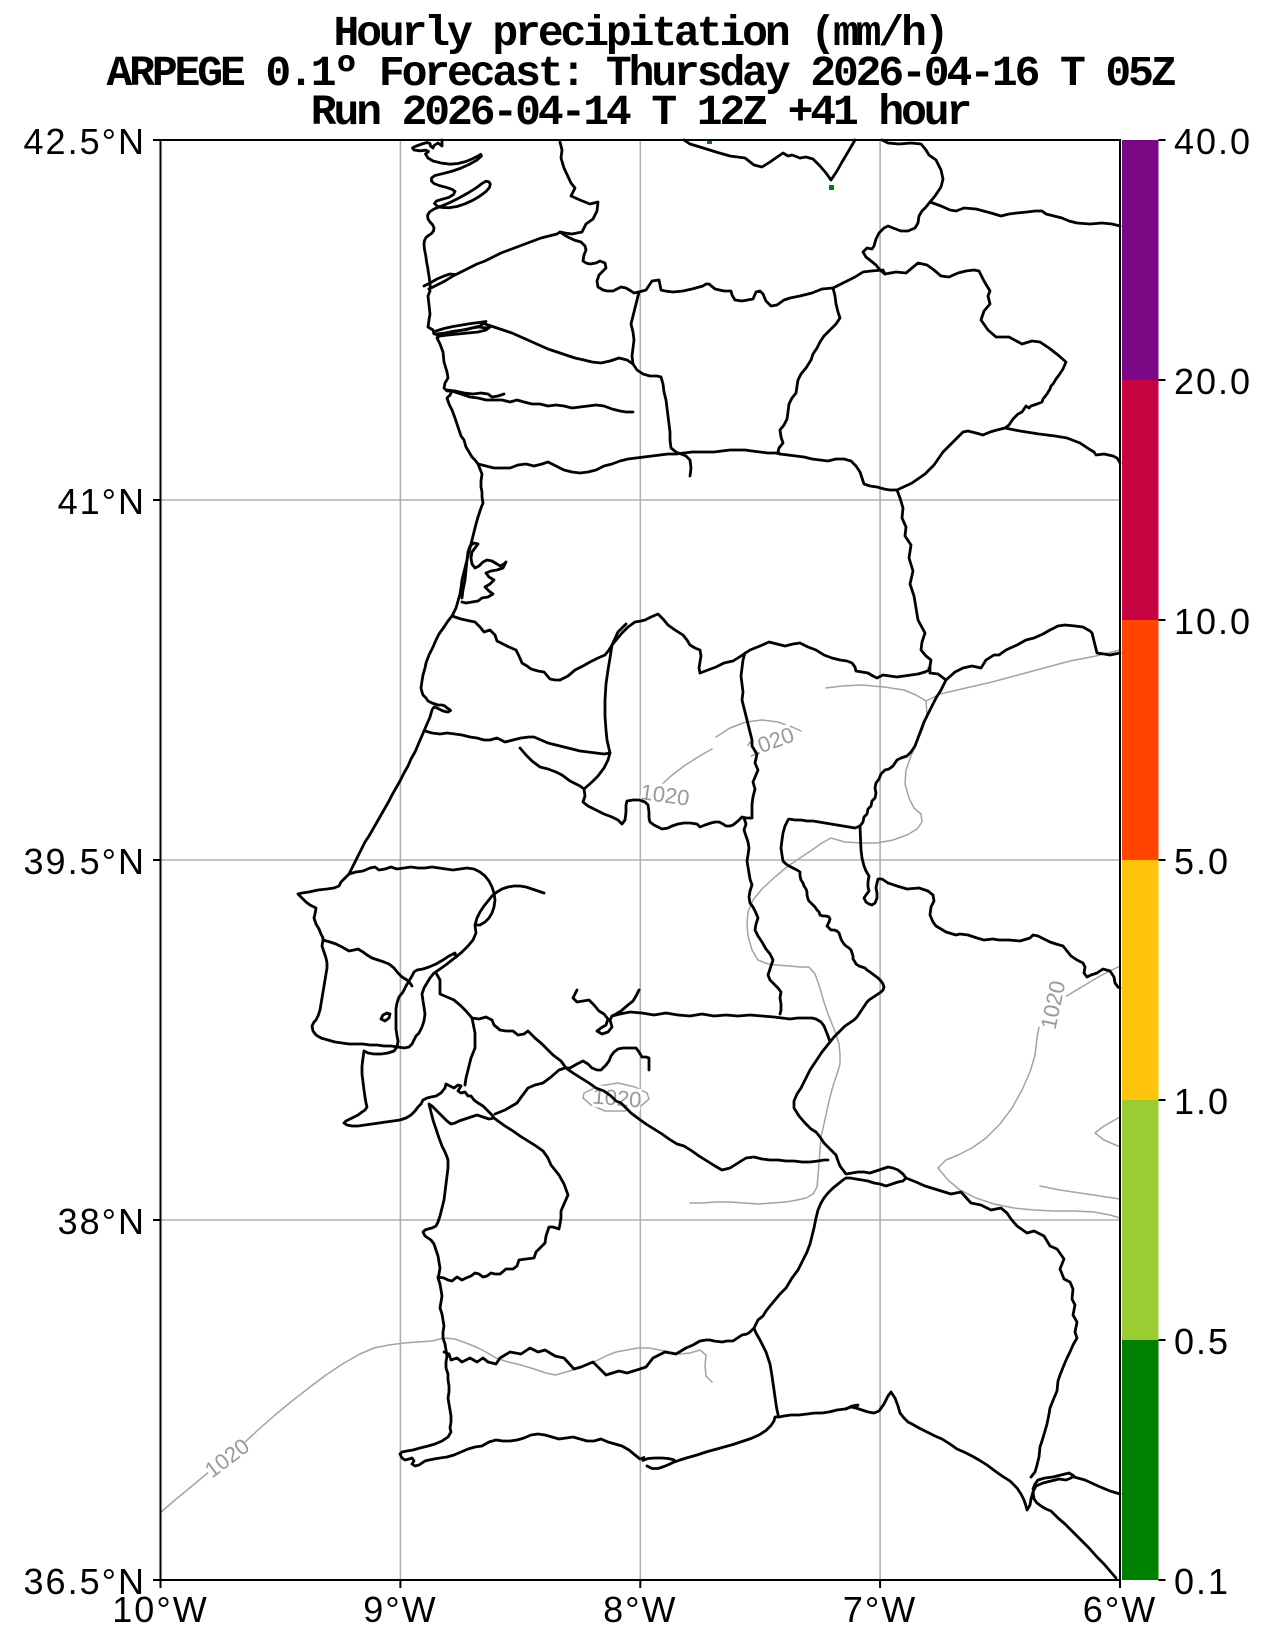 This screenshot has width=1271, height=1646. What do you see at coordinates (1213, 621) in the screenshot?
I see `svg-text: 10.0` at bounding box center [1213, 621].